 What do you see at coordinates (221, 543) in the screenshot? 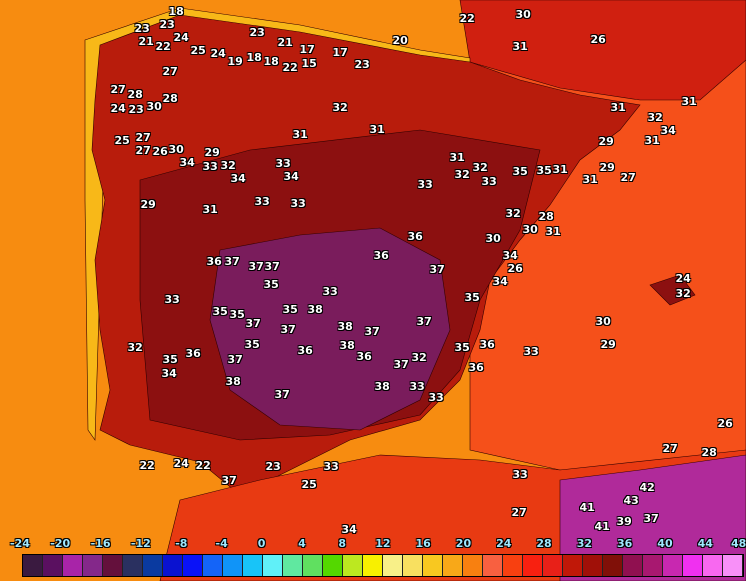
I see `legend-tick-label: -4` at bounding box center [221, 543].